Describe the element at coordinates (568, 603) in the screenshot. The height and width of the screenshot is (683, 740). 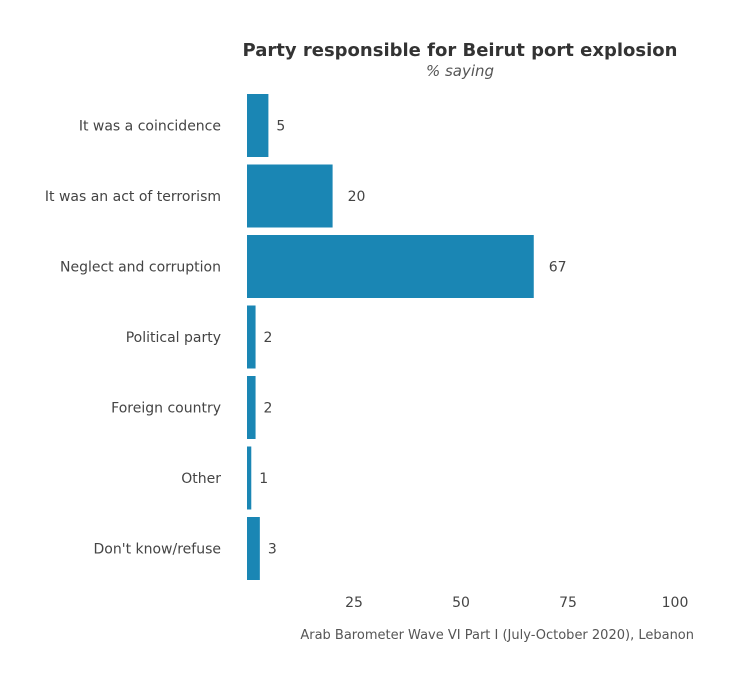
I see `x-tick-label: 75` at that location.